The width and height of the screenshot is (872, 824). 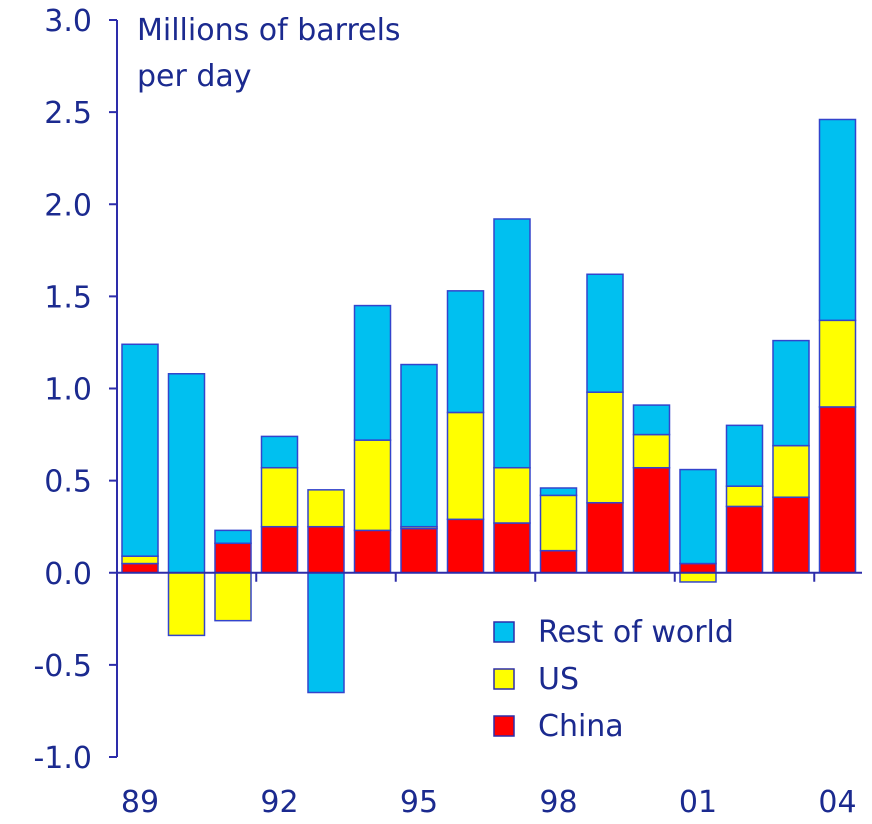 What do you see at coordinates (68, 390) in the screenshot?
I see `y-tick-label: 1.0` at bounding box center [68, 390].